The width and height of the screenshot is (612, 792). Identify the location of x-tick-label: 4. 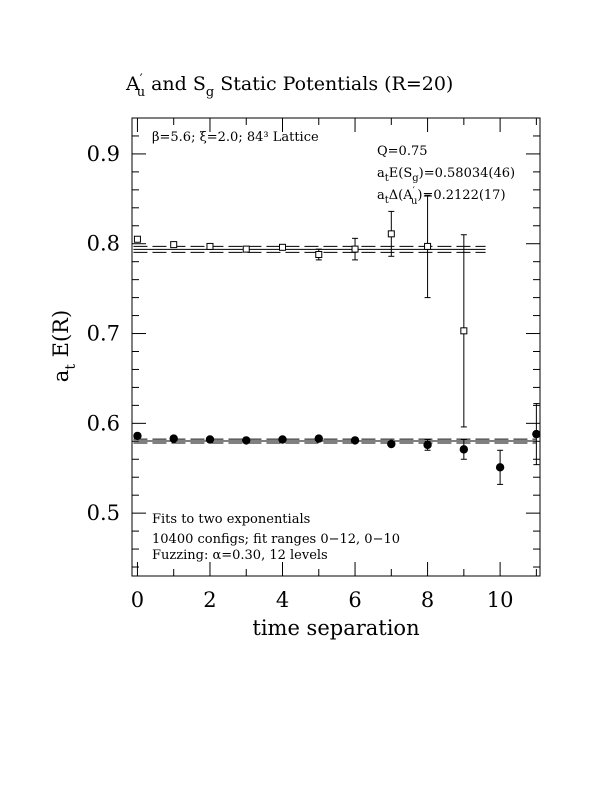
(282, 600).